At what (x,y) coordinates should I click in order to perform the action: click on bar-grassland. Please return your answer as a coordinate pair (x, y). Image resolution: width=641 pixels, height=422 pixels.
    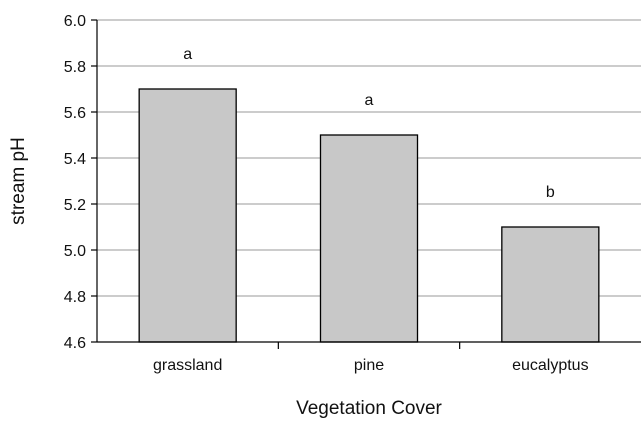
    Looking at the image, I should click on (187, 215).